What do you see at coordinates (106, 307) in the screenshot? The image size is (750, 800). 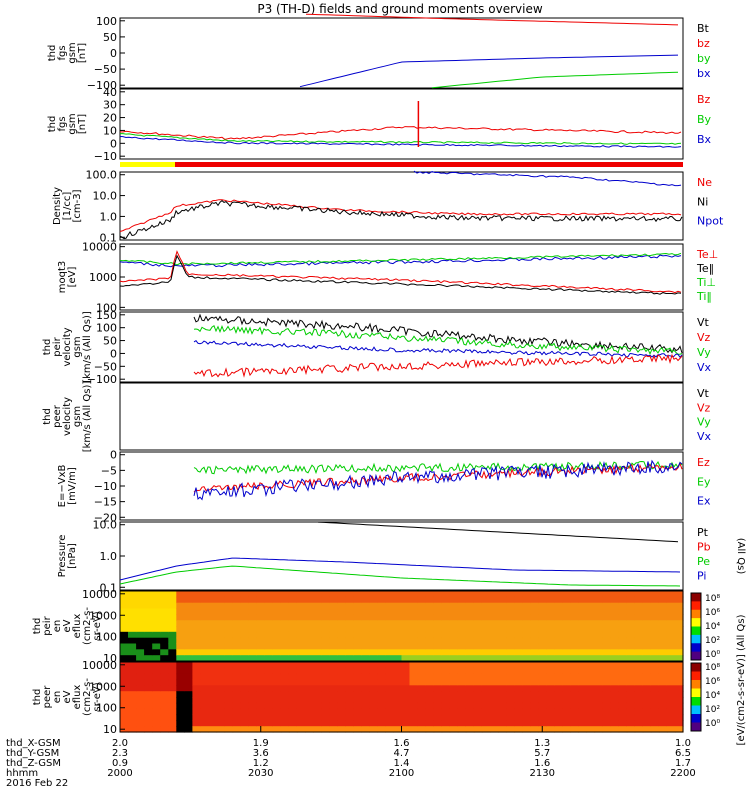 I see `ytick-label: 100` at bounding box center [106, 307].